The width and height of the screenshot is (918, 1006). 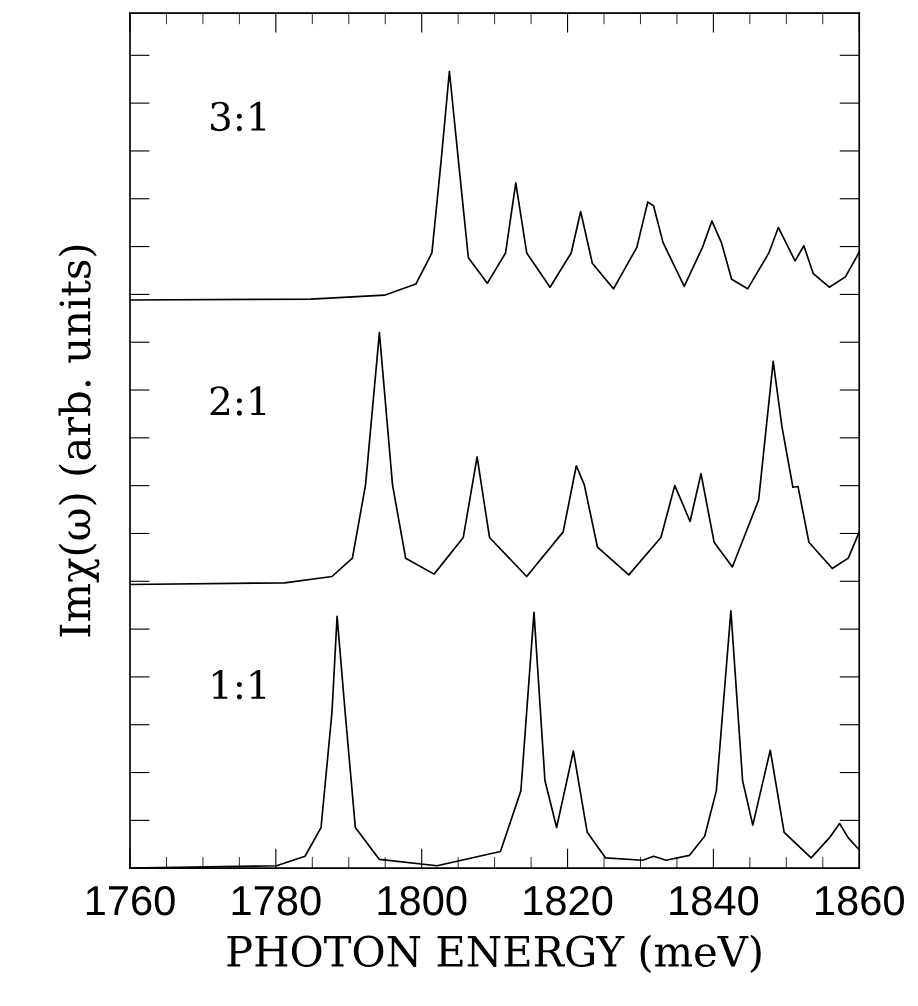 I want to click on x-tick-label: 1820, so click(x=568, y=900).